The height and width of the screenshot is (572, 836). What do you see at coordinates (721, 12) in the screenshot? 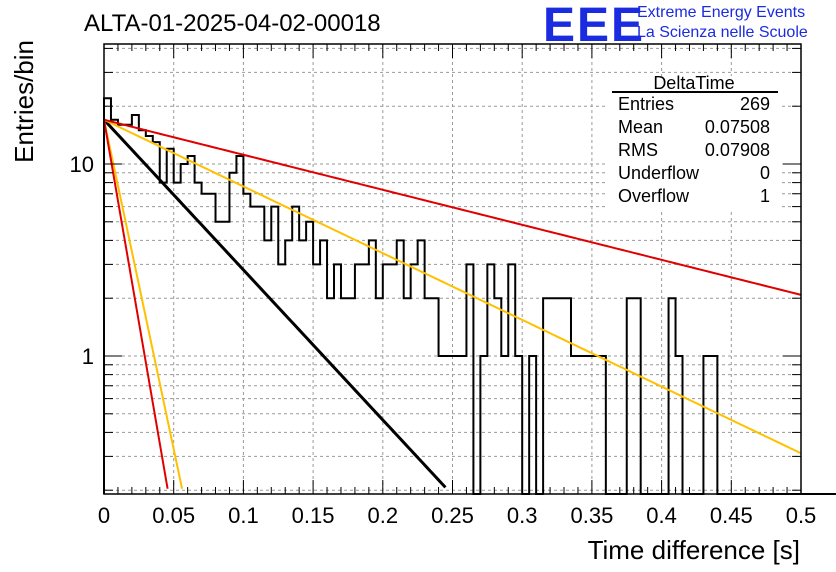
I see `logo-line-1: Extreme Energy Events` at bounding box center [721, 12].